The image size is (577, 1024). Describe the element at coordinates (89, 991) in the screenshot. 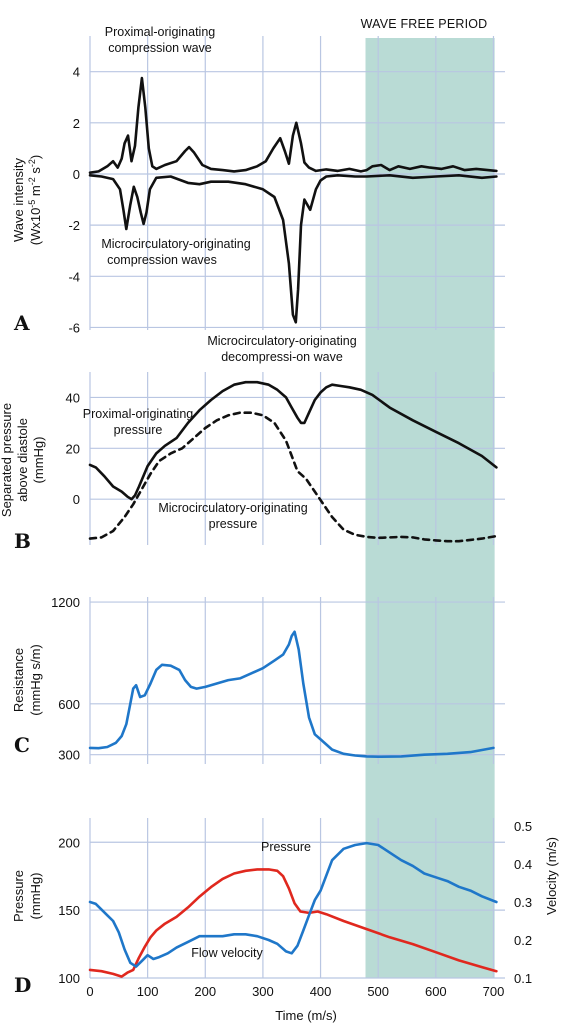

I see `x-tick-label: 0` at that location.